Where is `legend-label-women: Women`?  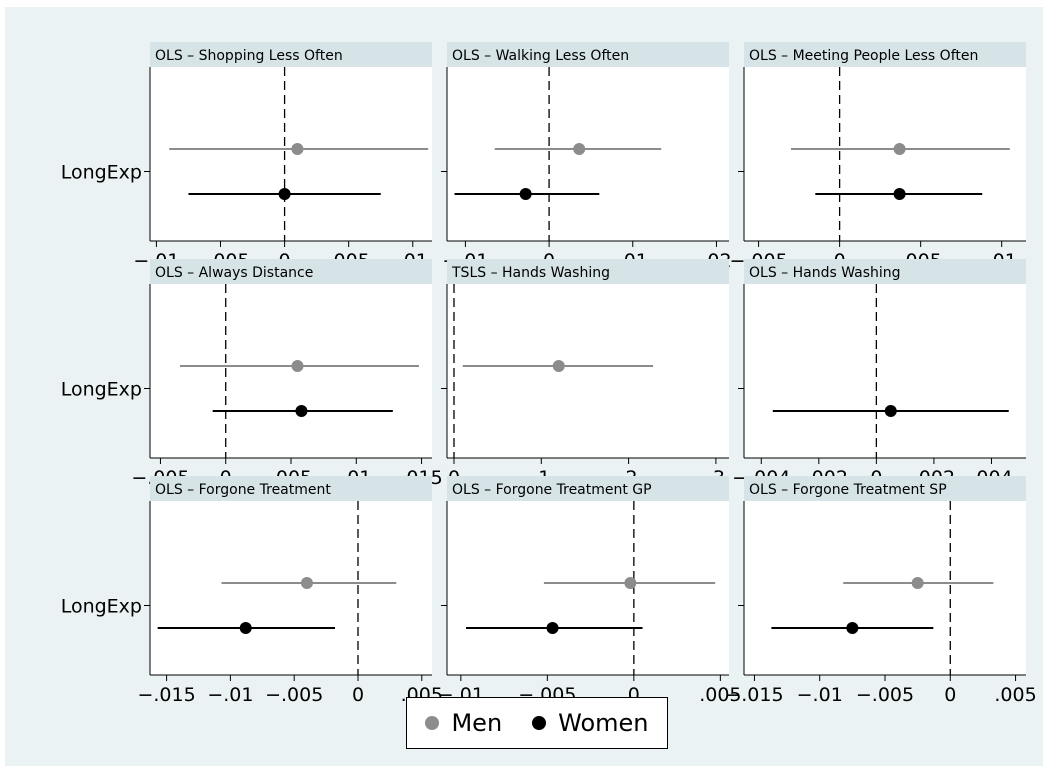
legend-label-women: Women is located at coordinates (603, 723).